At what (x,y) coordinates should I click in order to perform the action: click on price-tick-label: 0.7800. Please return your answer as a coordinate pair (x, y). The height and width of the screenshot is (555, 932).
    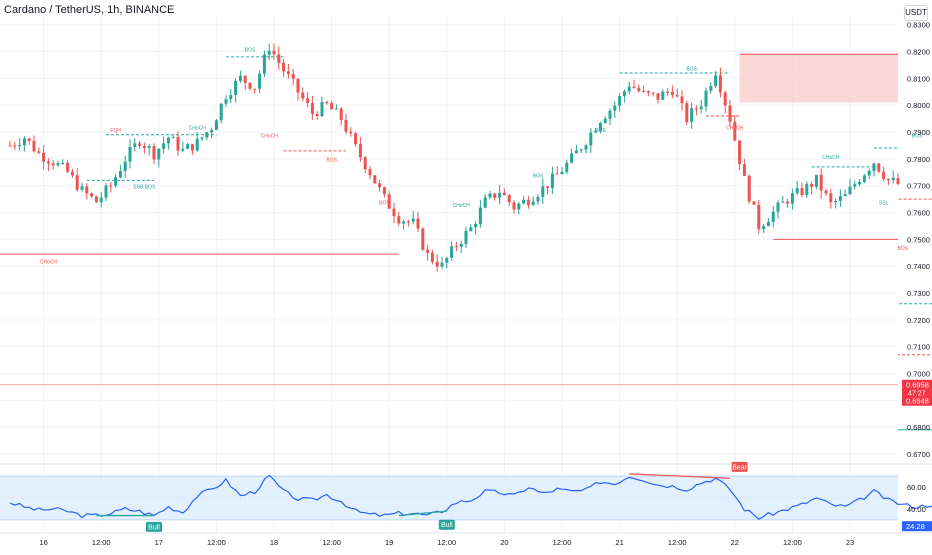
    Looking at the image, I should click on (918, 159).